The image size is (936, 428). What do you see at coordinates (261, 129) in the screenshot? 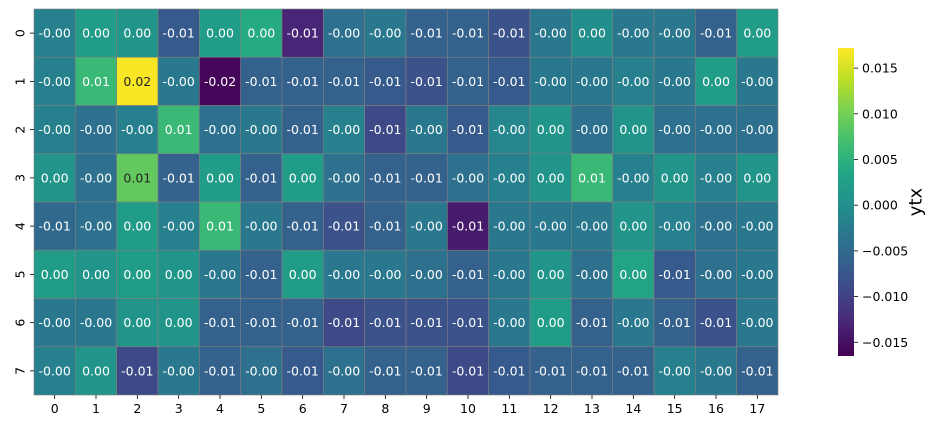
I see `heatmap-cell-label-r2-c5: -0.00` at bounding box center [261, 129].